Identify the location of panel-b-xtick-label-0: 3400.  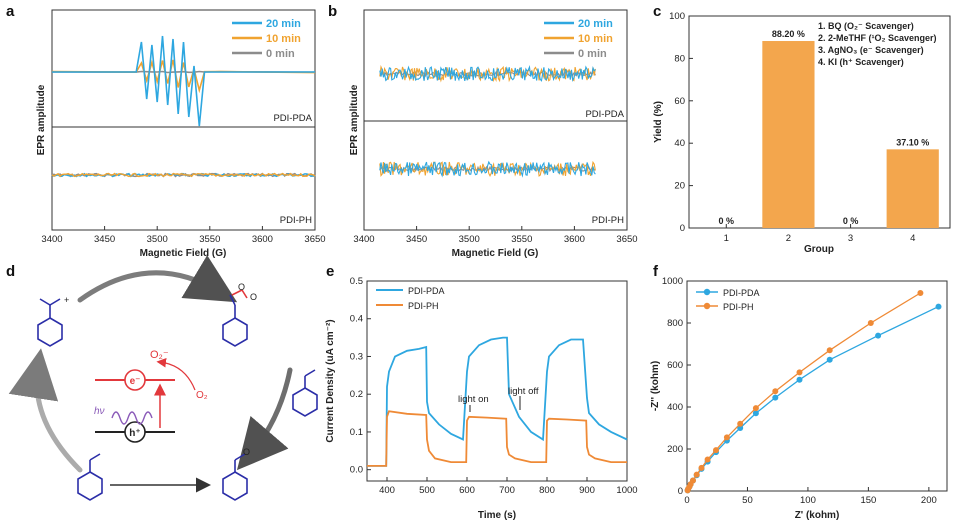
(363, 239).